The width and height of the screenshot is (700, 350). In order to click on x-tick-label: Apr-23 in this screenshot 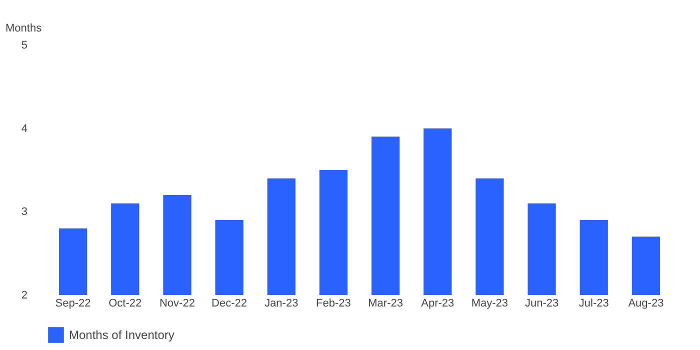, I will do `click(437, 304)`.